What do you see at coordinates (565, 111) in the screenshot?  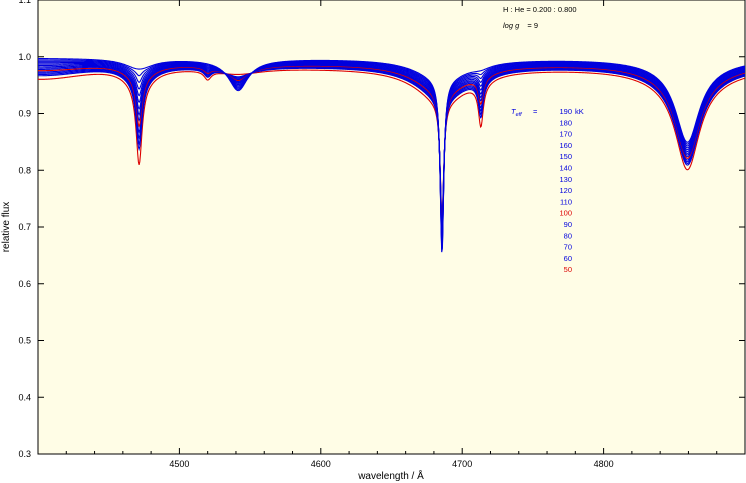 I see `legend-entry: 190` at bounding box center [565, 111].